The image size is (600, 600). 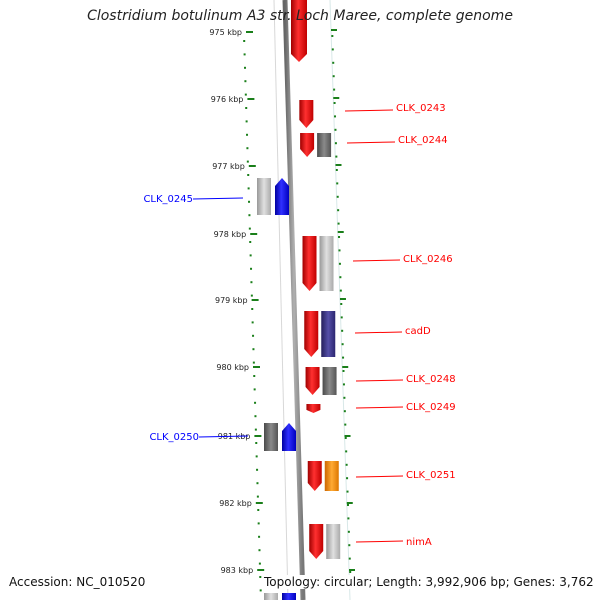 I want to click on gene-label: CLK_0248, so click(x=431, y=379).